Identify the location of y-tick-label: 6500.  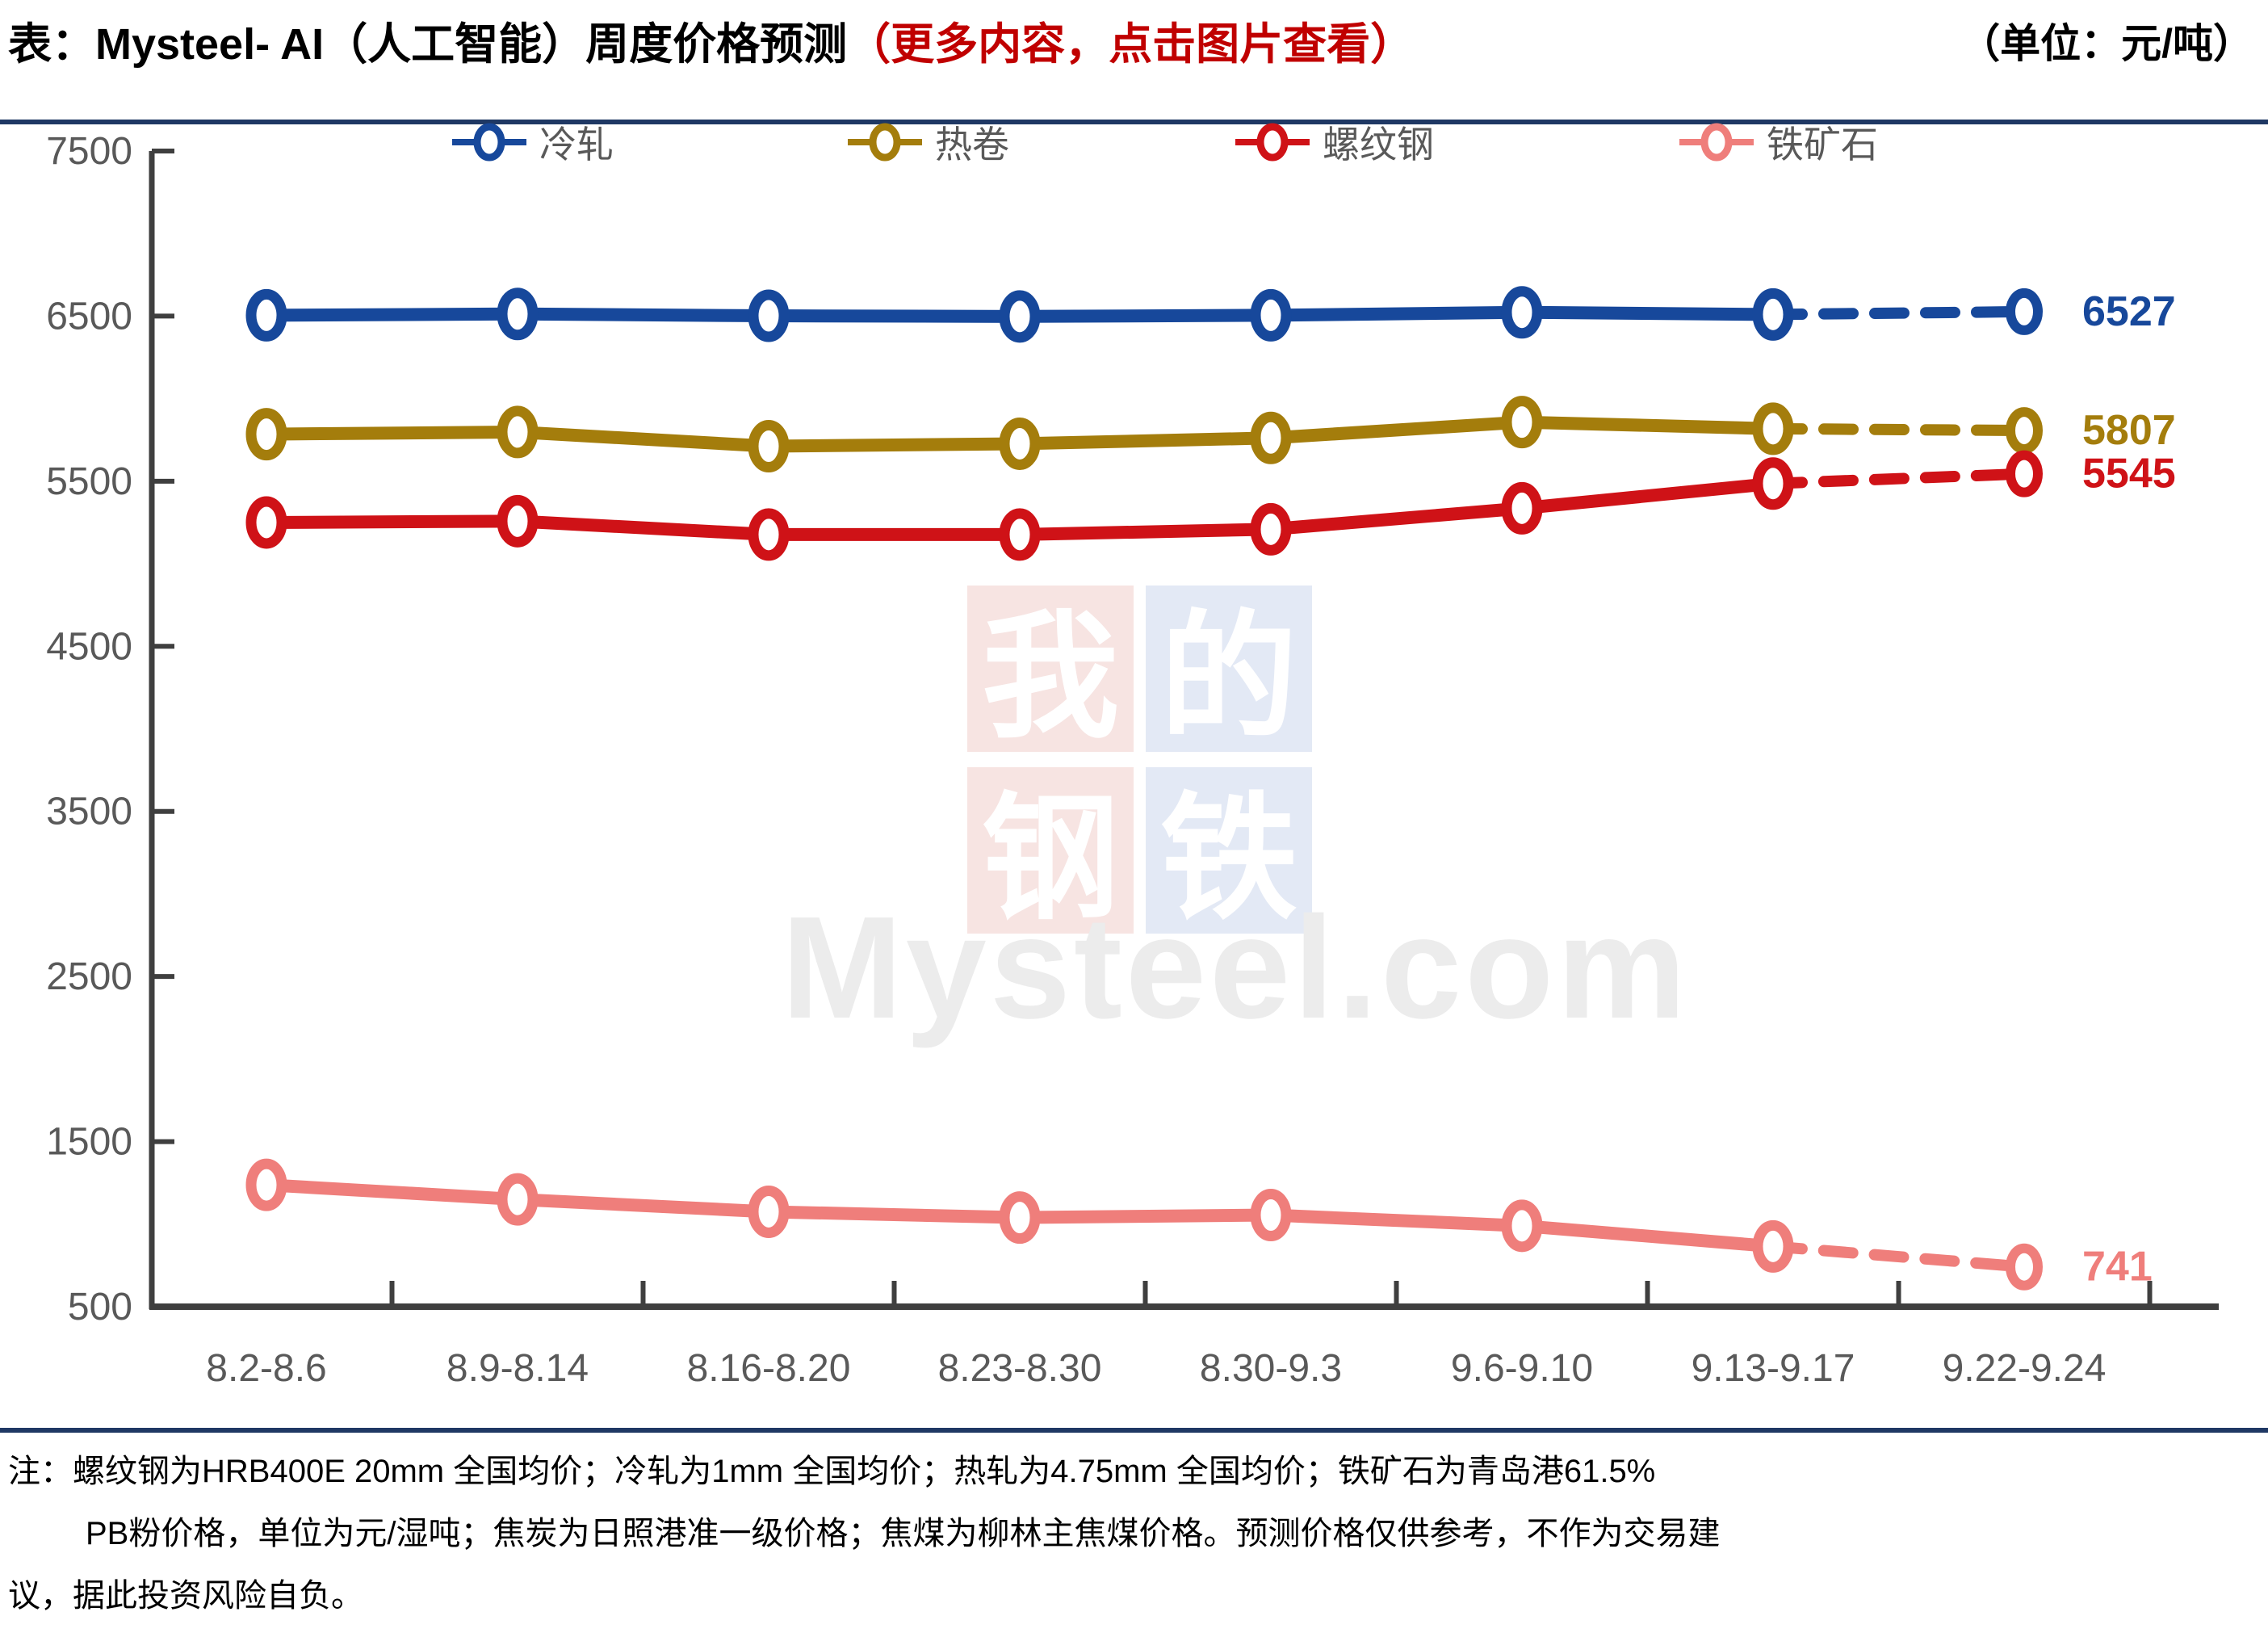
(89, 316).